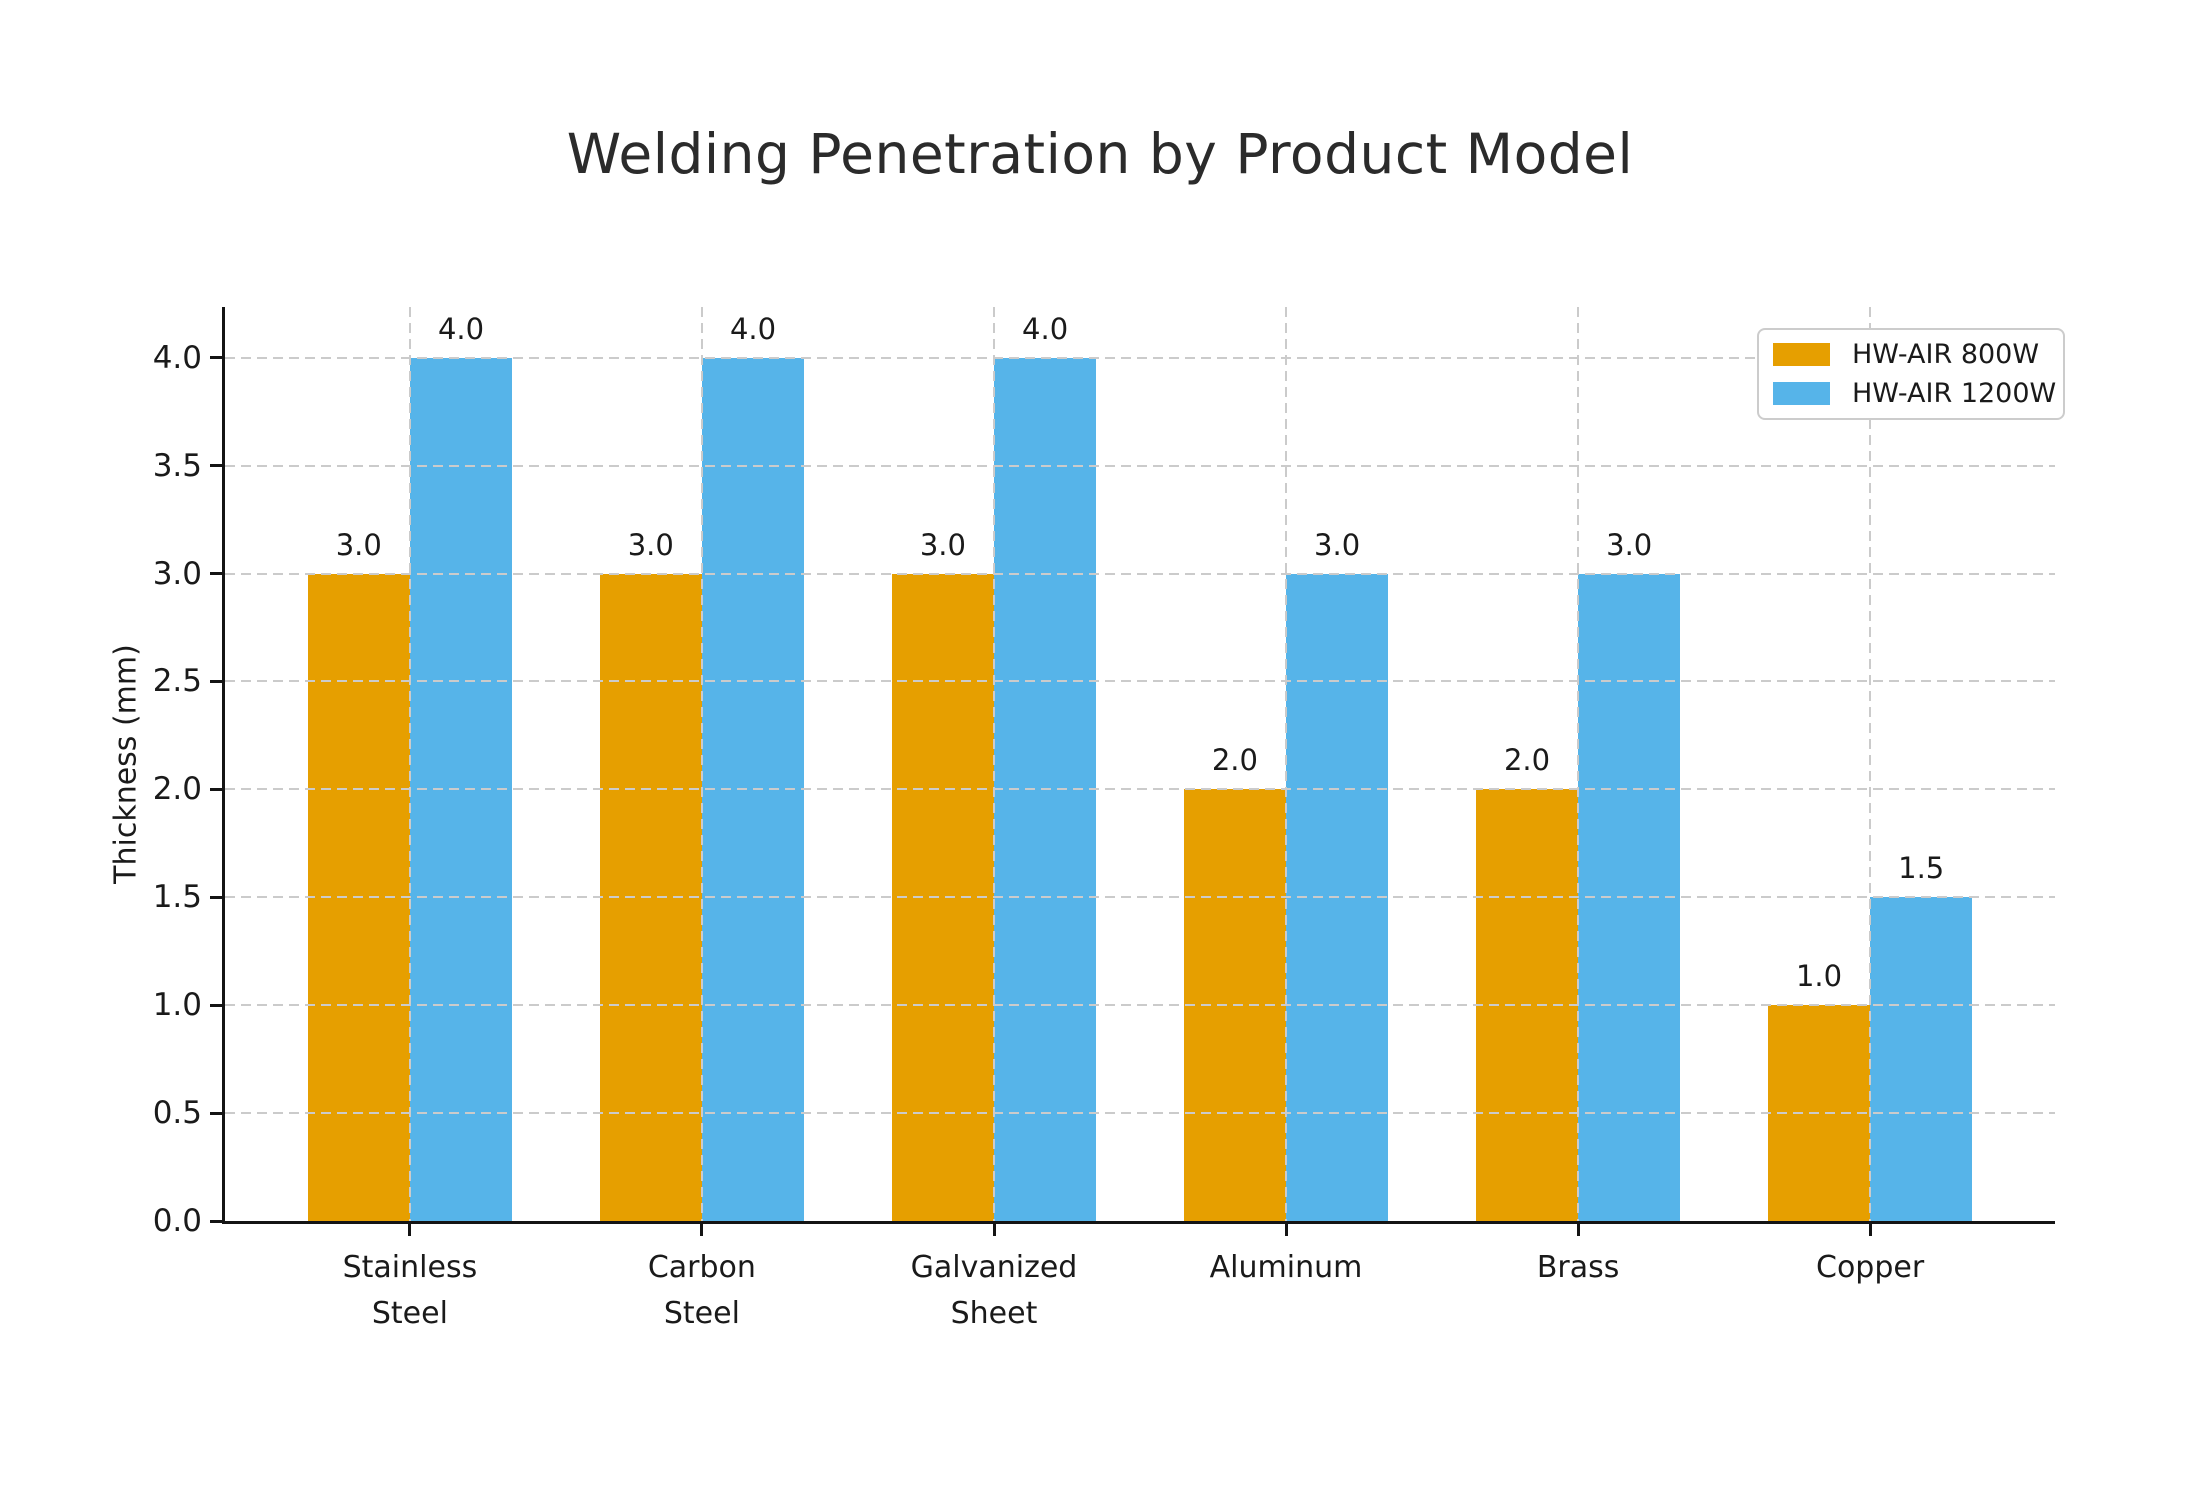 The width and height of the screenshot is (2200, 1500). What do you see at coordinates (177, 681) in the screenshot?
I see `y-tick-label: 2.5` at bounding box center [177, 681].